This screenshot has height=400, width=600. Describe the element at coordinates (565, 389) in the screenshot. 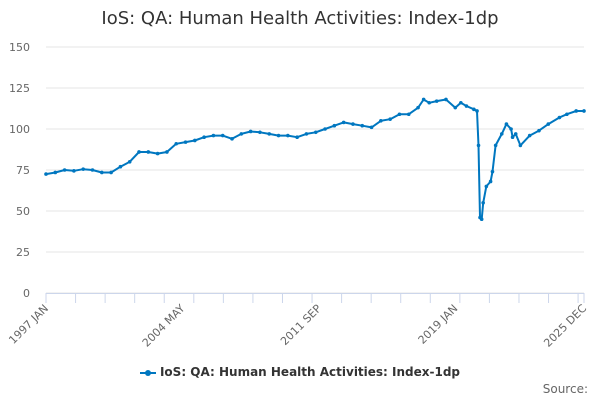

I see `source-label: Source:` at that location.